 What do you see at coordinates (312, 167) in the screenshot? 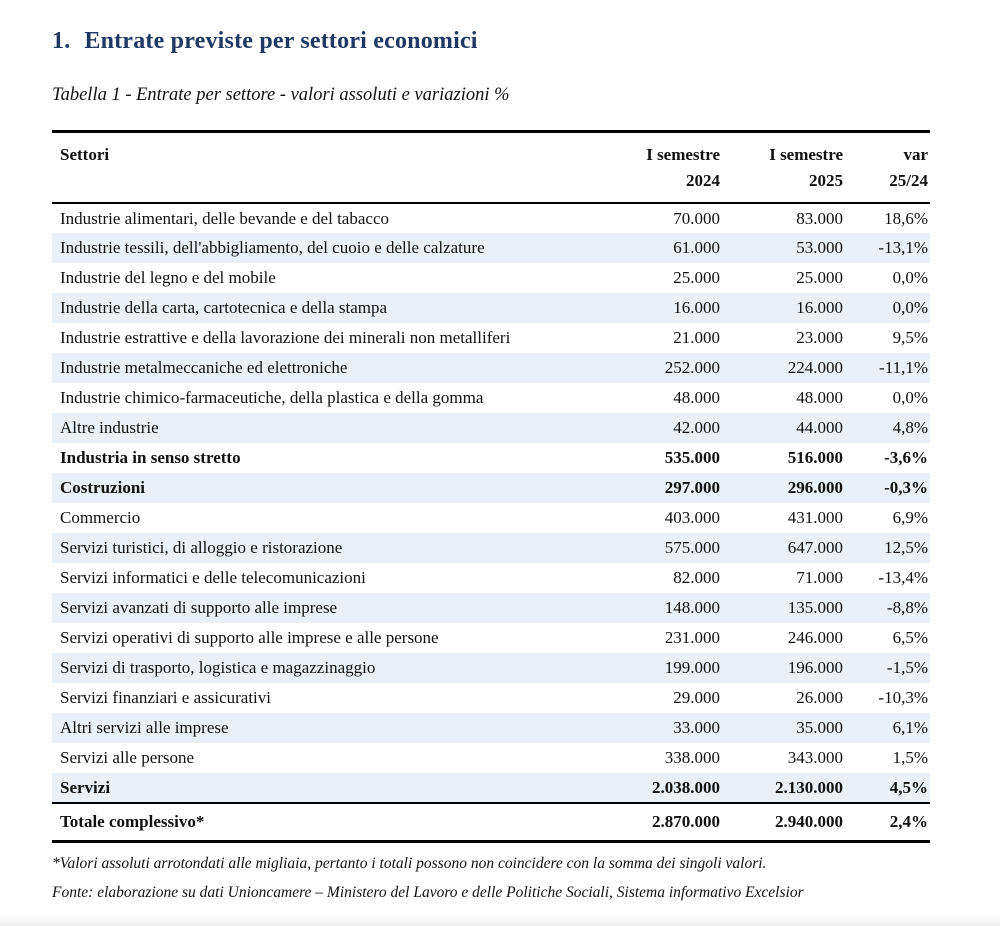
I see `column-header-settori: Settori` at bounding box center [312, 167].